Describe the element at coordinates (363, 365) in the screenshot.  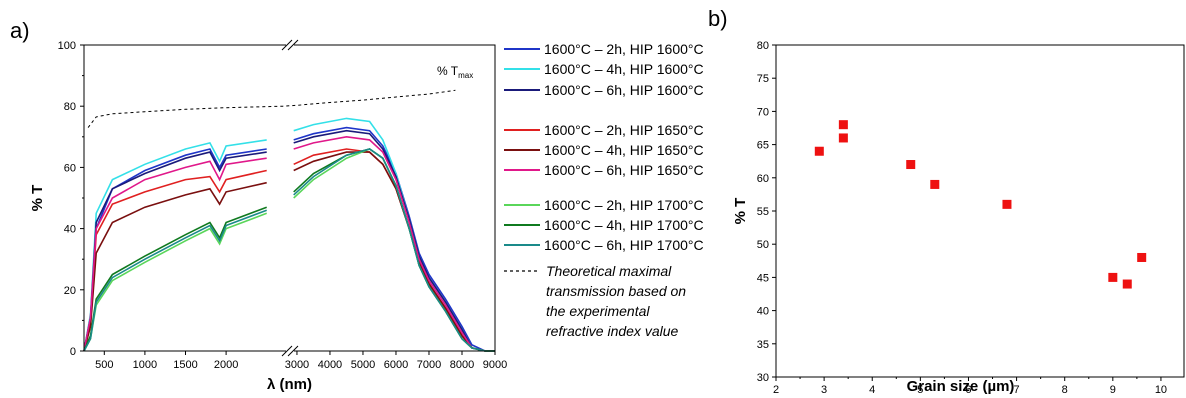
I see `xtick-label-a: 5000` at that location.